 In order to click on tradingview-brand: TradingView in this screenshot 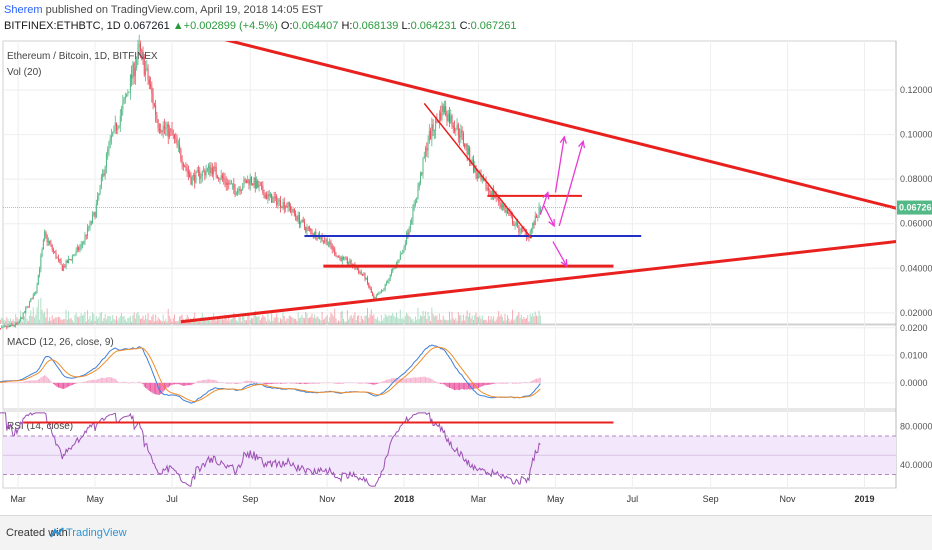, I will do `click(96, 533)`.